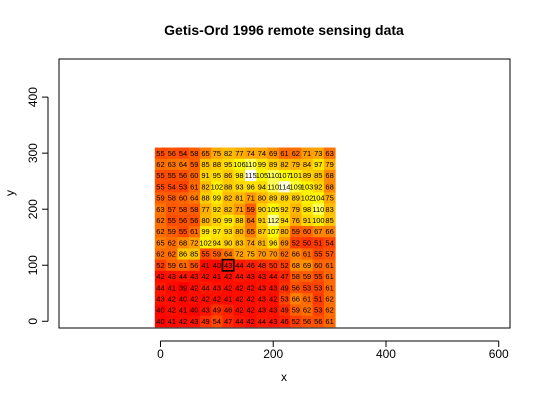 The image size is (540, 400). What do you see at coordinates (318, 231) in the screenshot?
I see `cell-value-label: 67` at bounding box center [318, 231].